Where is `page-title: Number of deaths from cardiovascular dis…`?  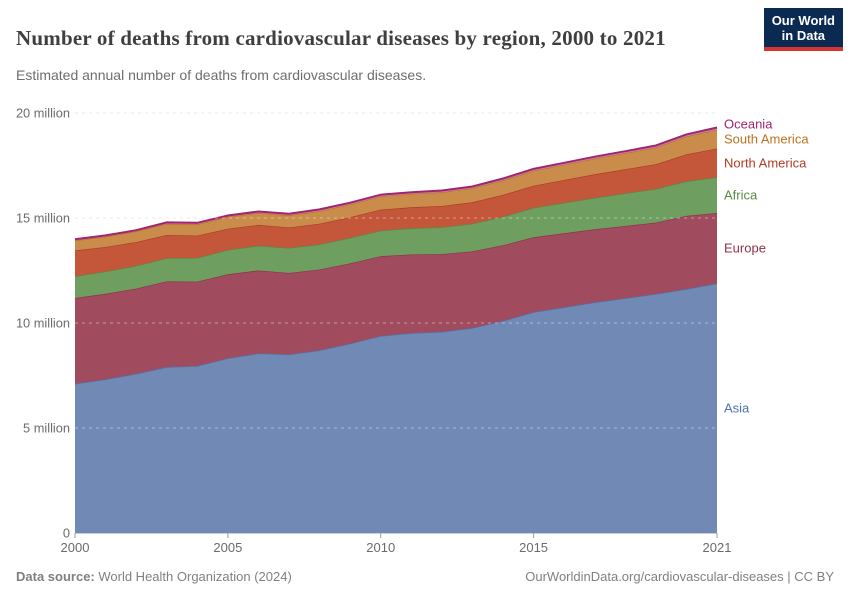 page-title: Number of deaths from cardiovascular dis… is located at coordinates (341, 38).